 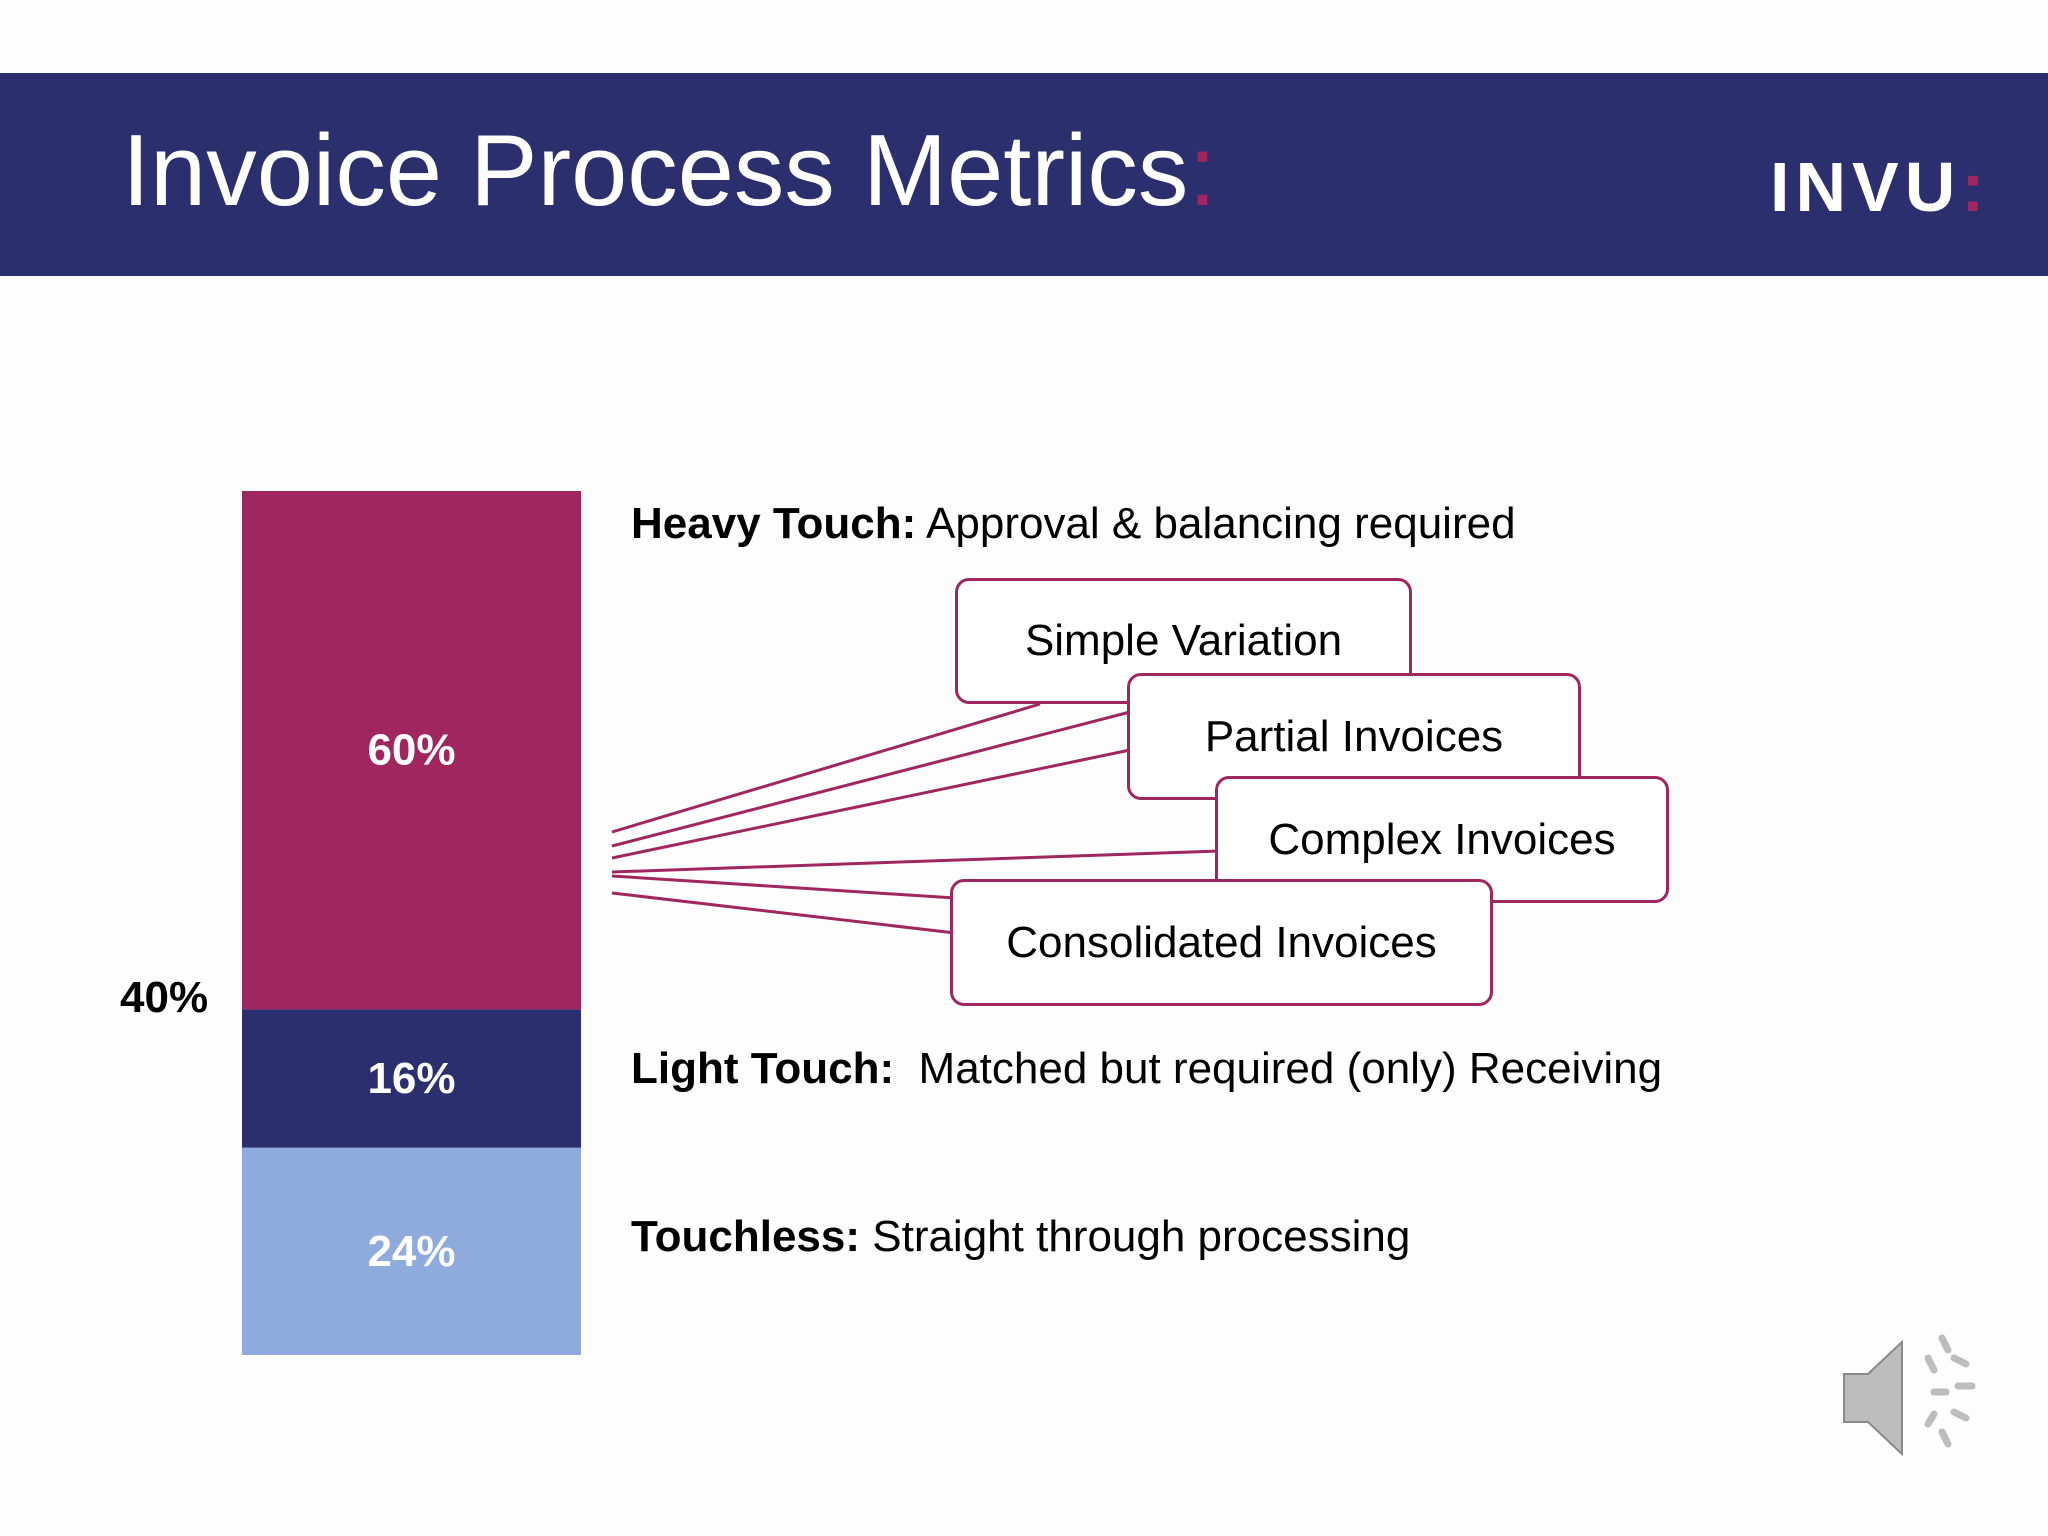 What do you see at coordinates (774, 523) in the screenshot?
I see `heavy-touch-term: Heavy Touch:` at bounding box center [774, 523].